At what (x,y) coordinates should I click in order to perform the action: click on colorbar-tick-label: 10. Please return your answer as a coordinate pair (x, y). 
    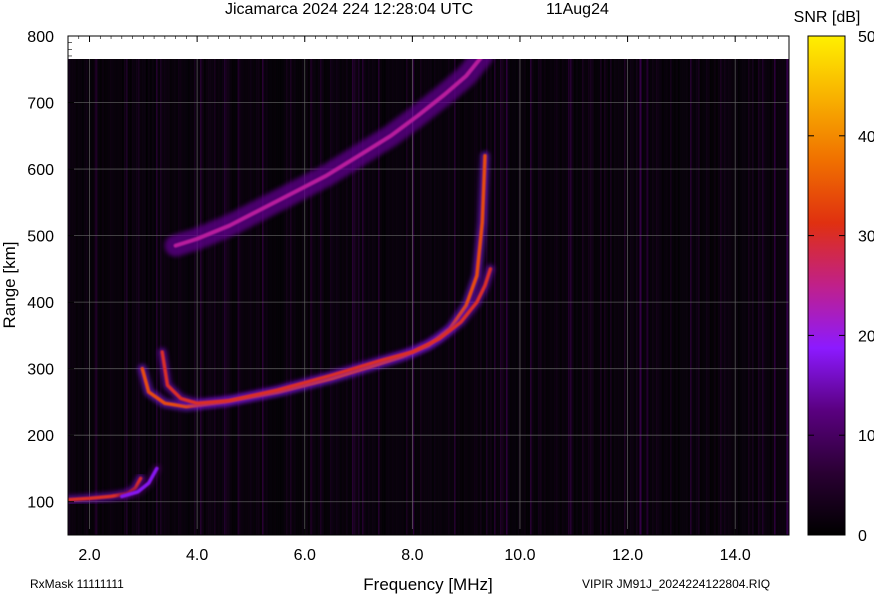
    Looking at the image, I should click on (866, 436).